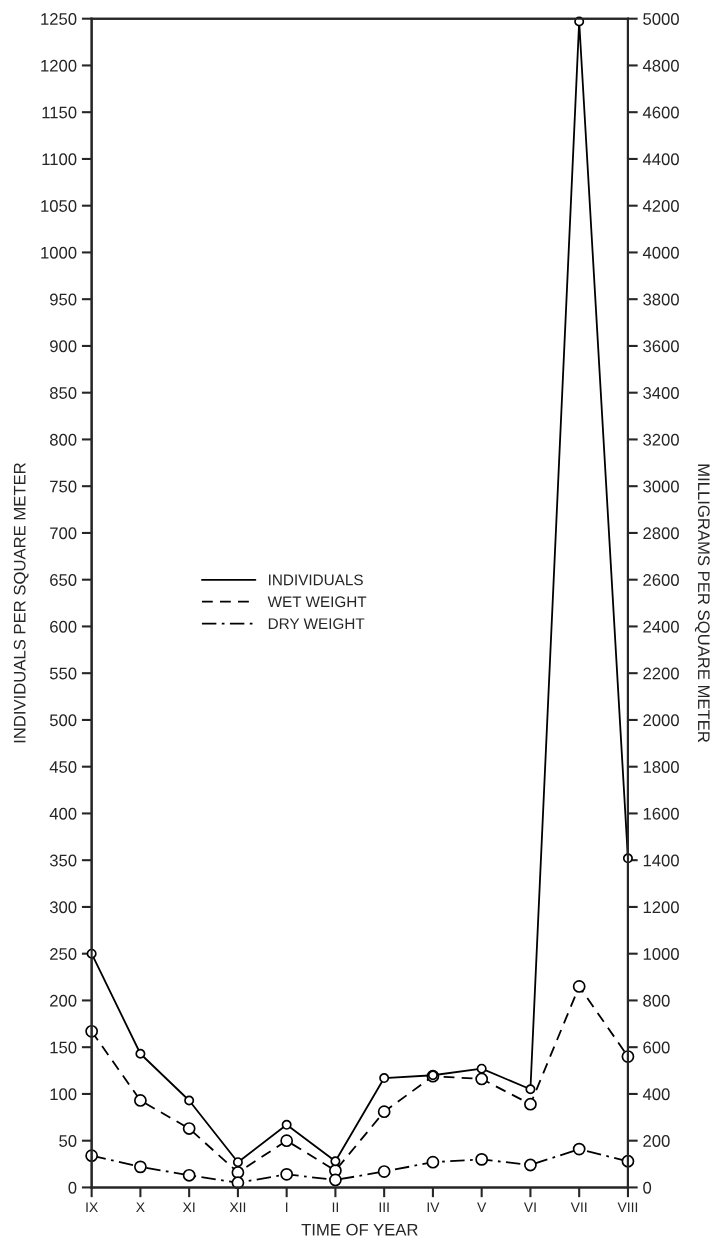 This screenshot has width=716, height=1246. What do you see at coordinates (529, 1207) in the screenshot?
I see `x-tick-label: VI` at bounding box center [529, 1207].